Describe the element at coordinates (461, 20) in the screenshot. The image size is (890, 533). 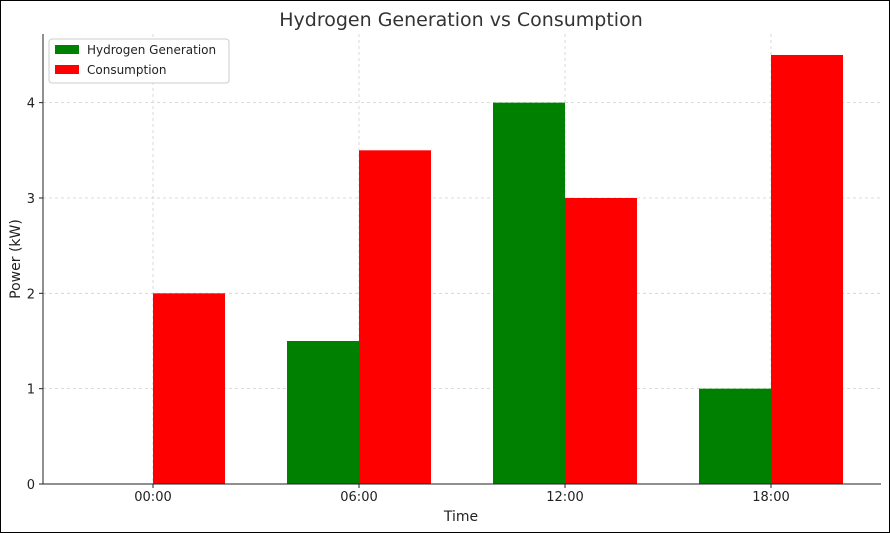
I see `chart-title: Hydrogen Generation vs Consumption` at that location.